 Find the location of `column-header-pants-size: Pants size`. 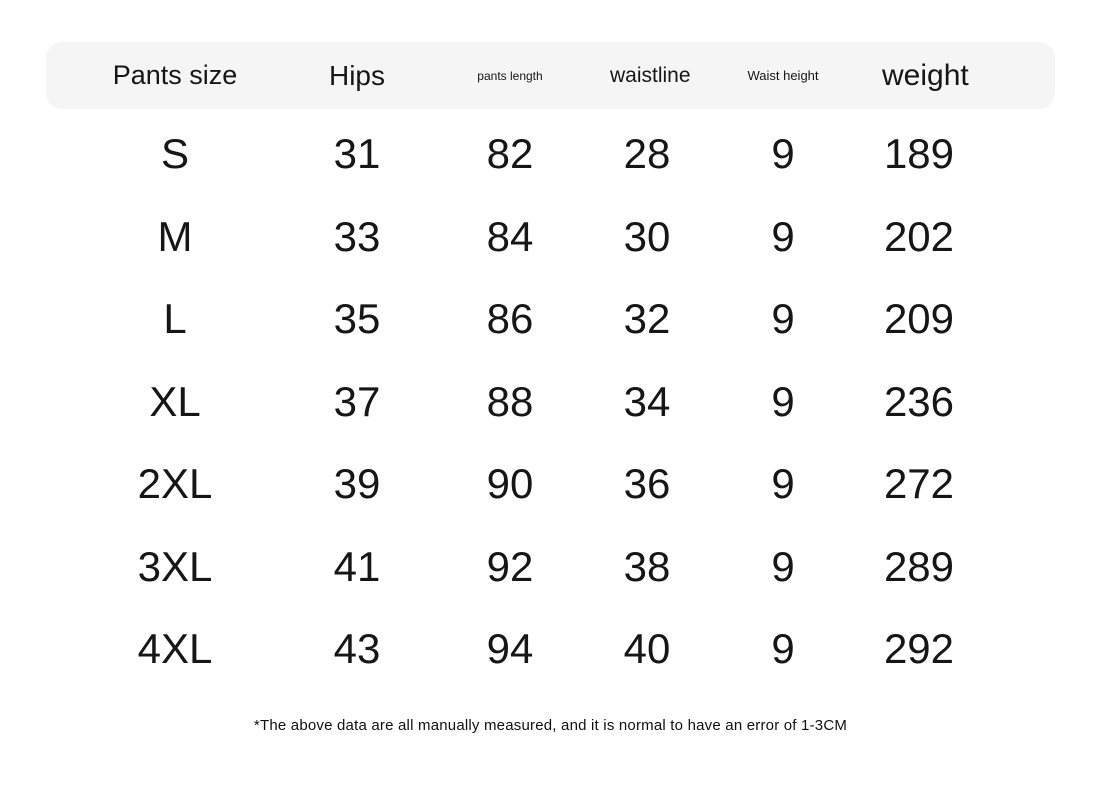

column-header-pants-size: Pants size is located at coordinates (175, 75).